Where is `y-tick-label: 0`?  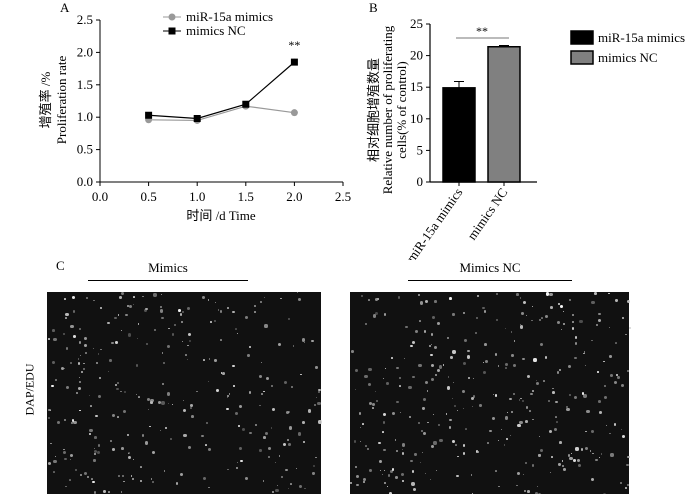
y-tick-label: 0 is located at coordinates (420, 181).